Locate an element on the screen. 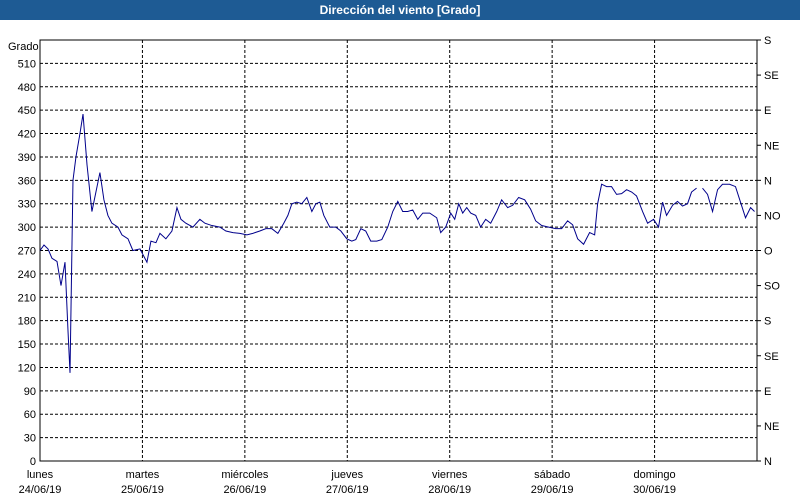 The width and height of the screenshot is (800, 500). chart-title: Dirección del viento [Grado] is located at coordinates (400, 10).